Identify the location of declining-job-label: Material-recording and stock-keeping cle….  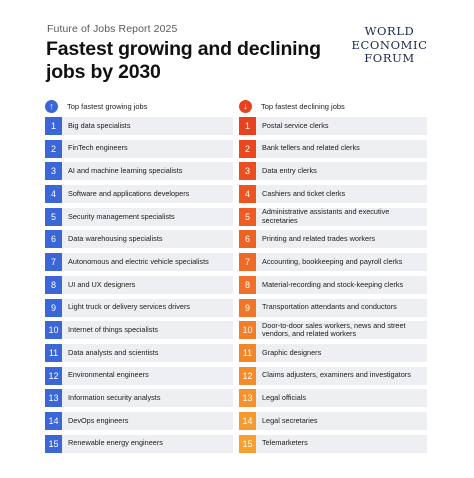
(333, 284).